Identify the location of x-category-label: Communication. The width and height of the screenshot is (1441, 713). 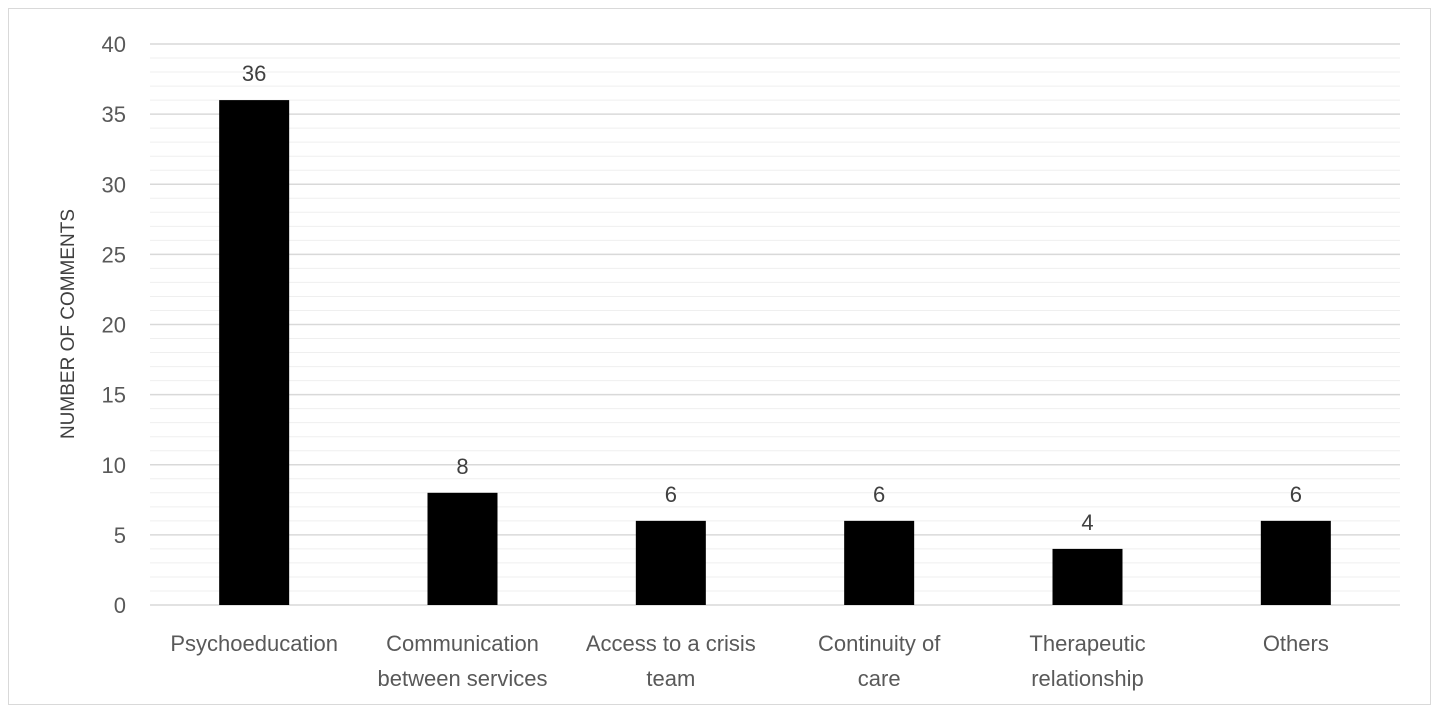
(462, 643).